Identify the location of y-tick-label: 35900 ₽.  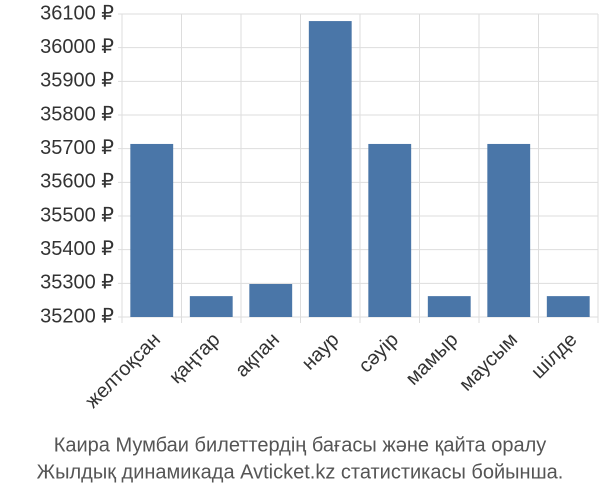
(77, 81).